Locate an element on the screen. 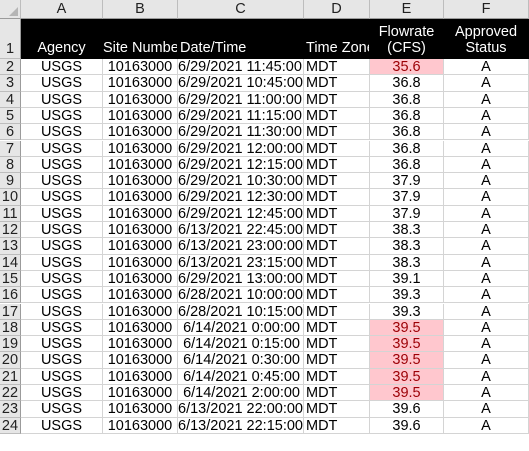 Image resolution: width=529 pixels, height=451 pixels. row-header: 7 is located at coordinates (10, 148).